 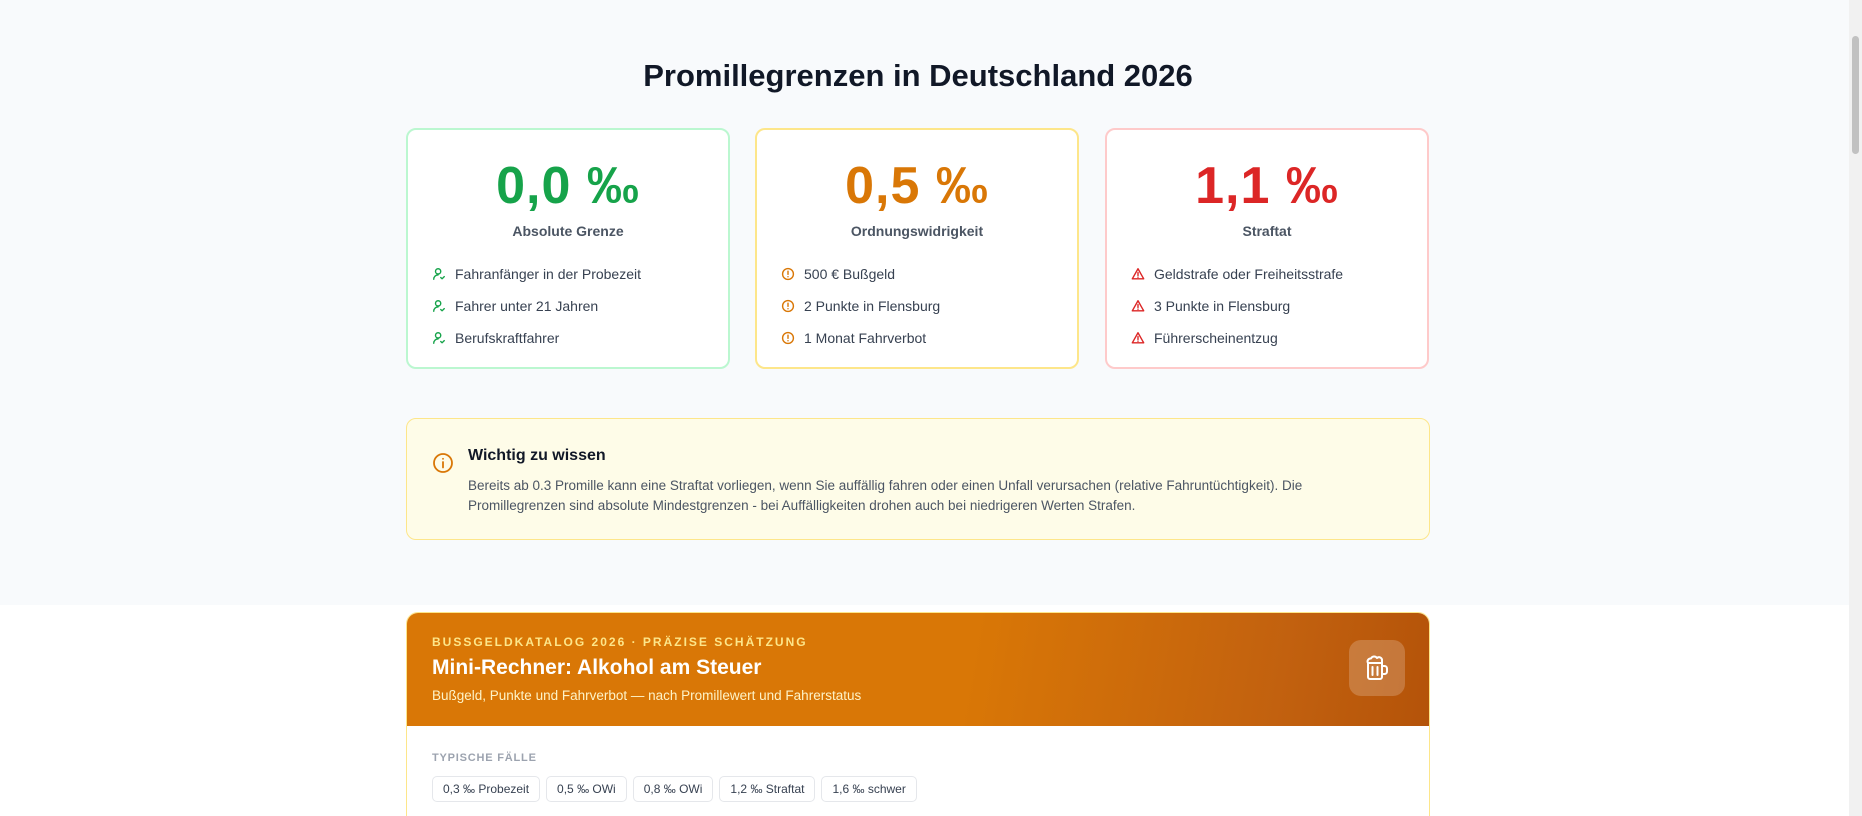 I want to click on scrollbar, so click(x=1855, y=408).